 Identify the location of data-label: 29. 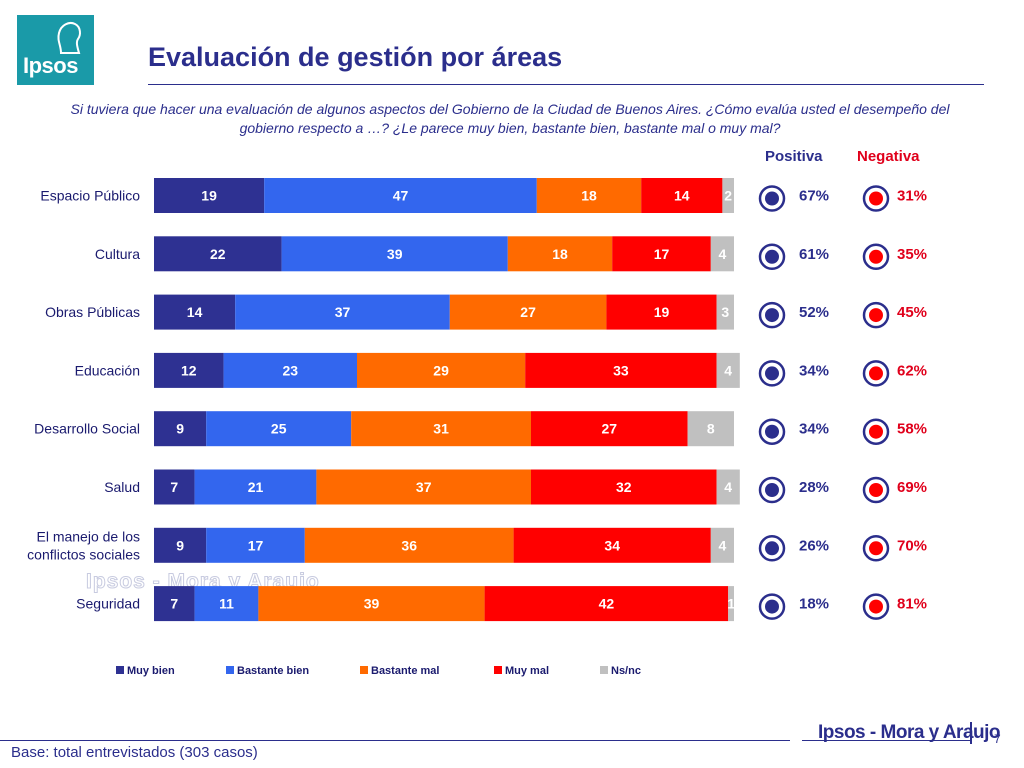
(441, 370).